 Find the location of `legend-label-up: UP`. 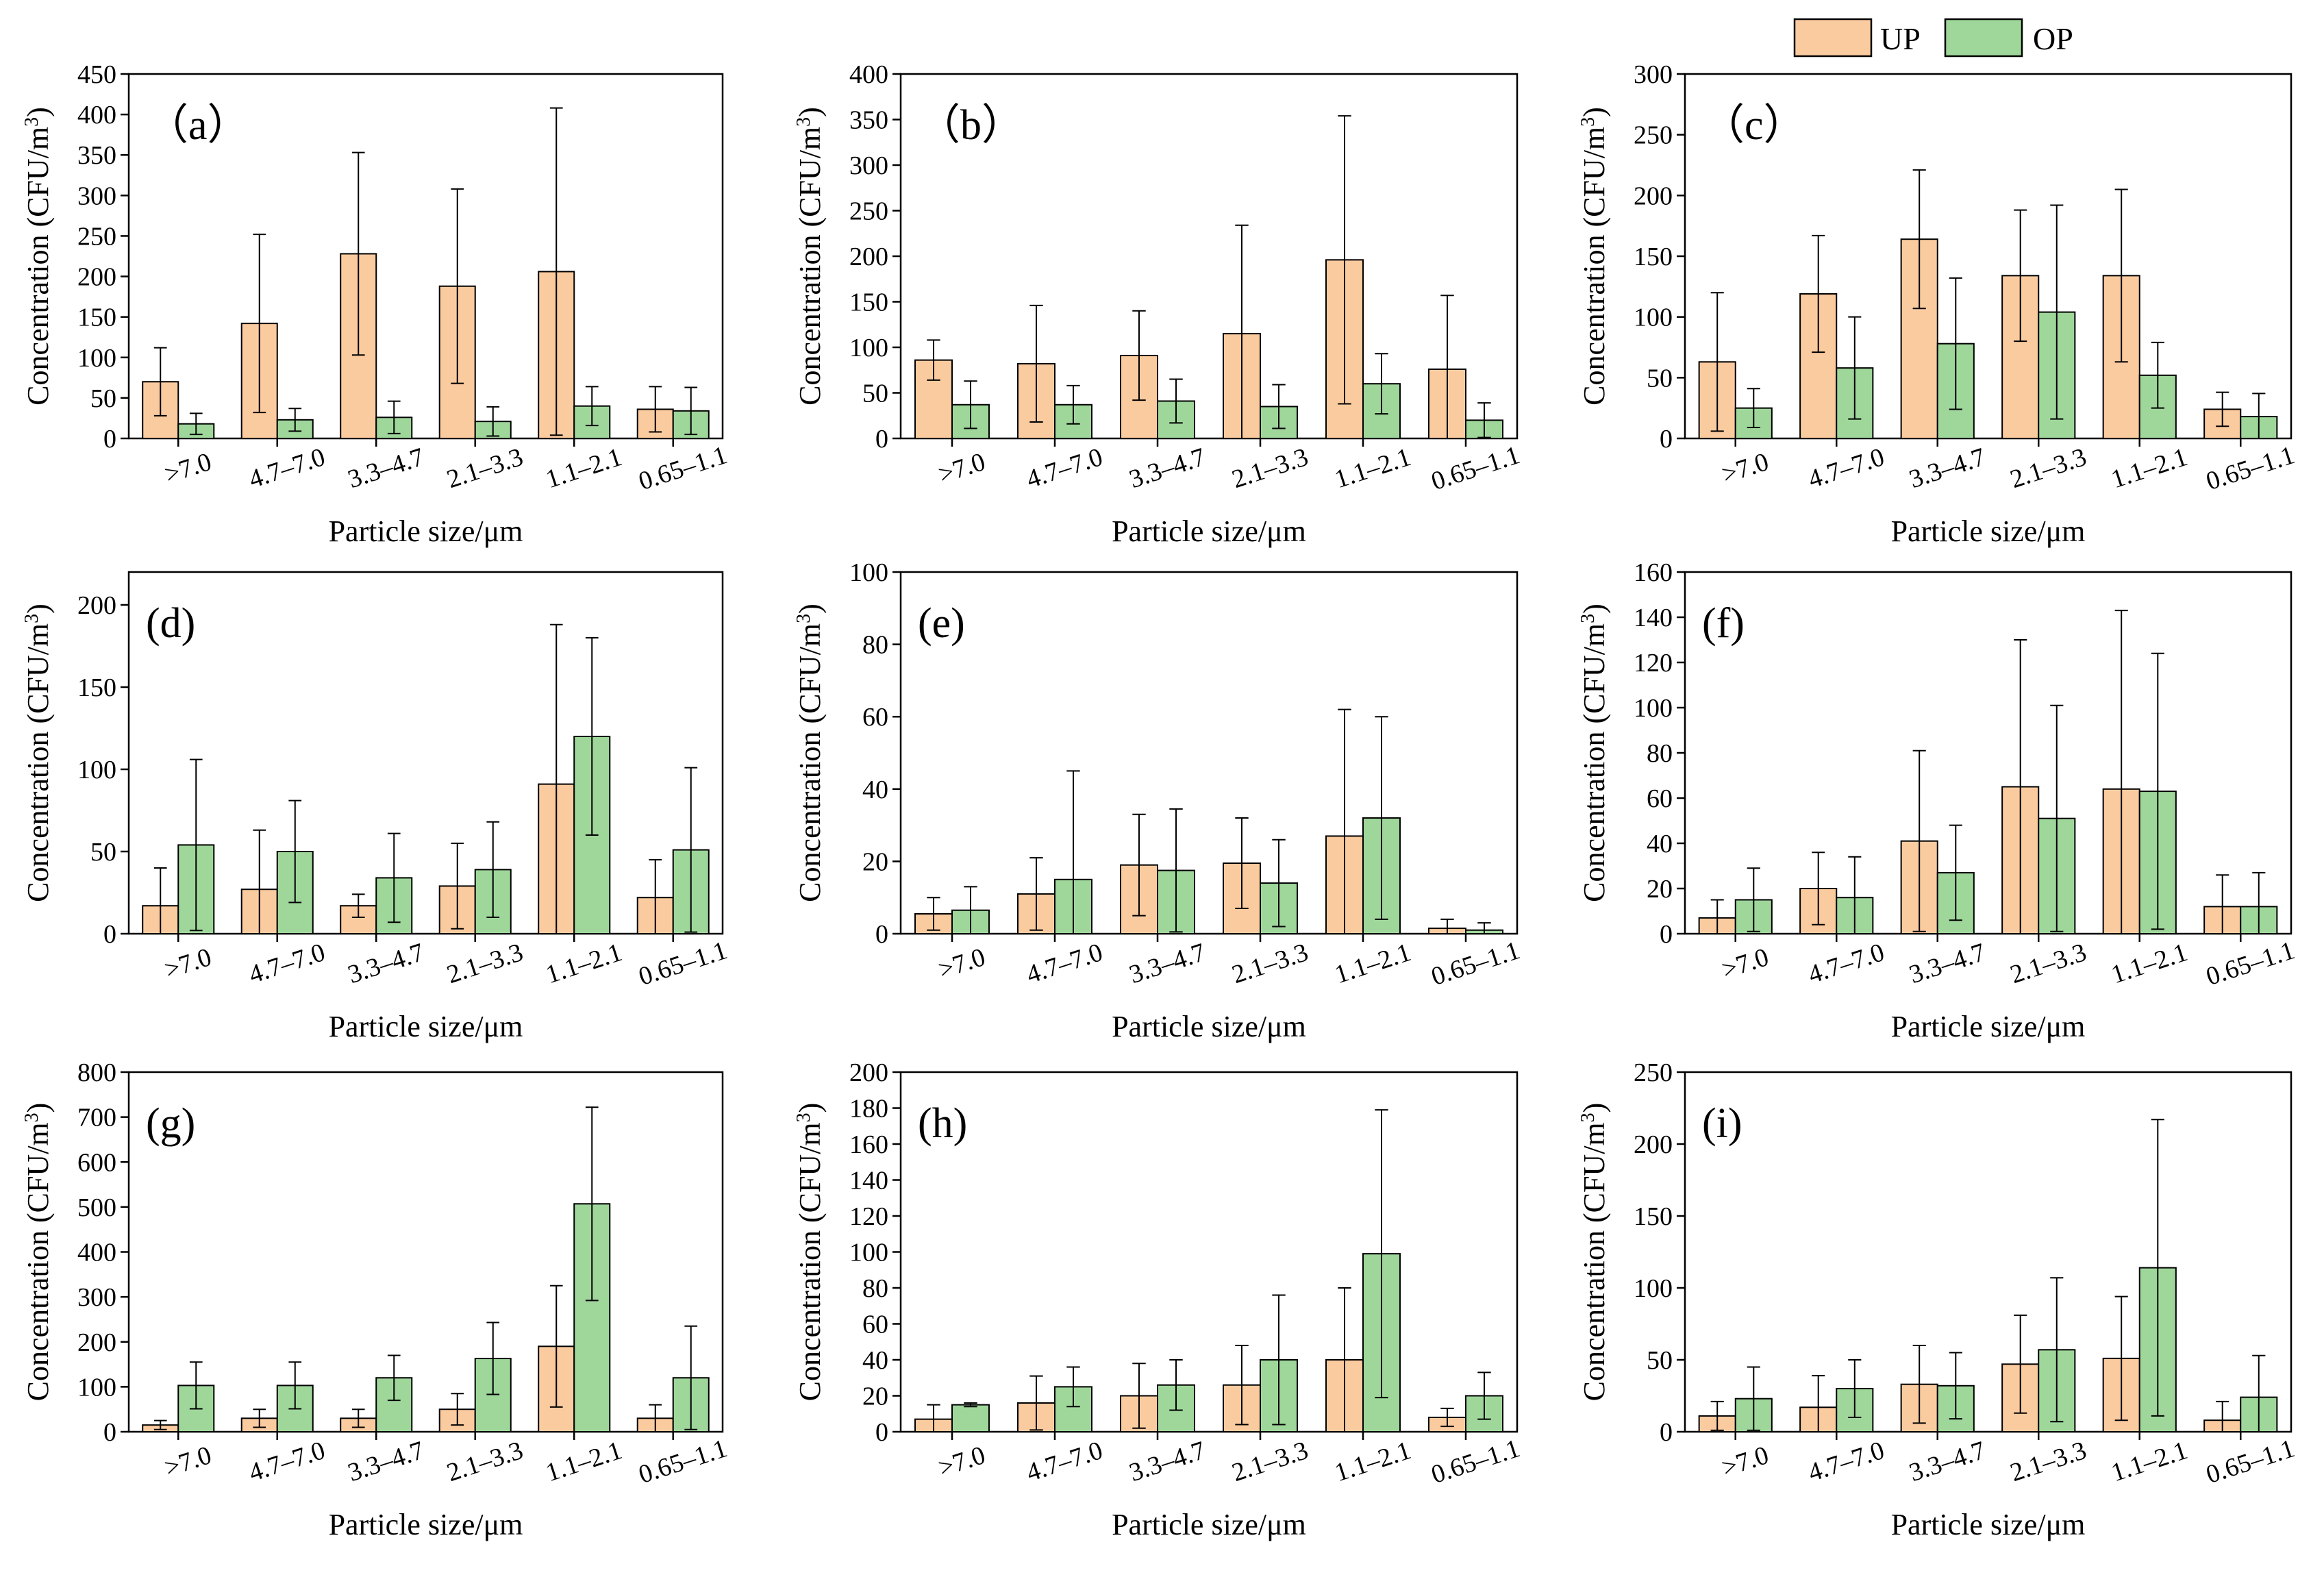

legend-label-up: UP is located at coordinates (1900, 38).